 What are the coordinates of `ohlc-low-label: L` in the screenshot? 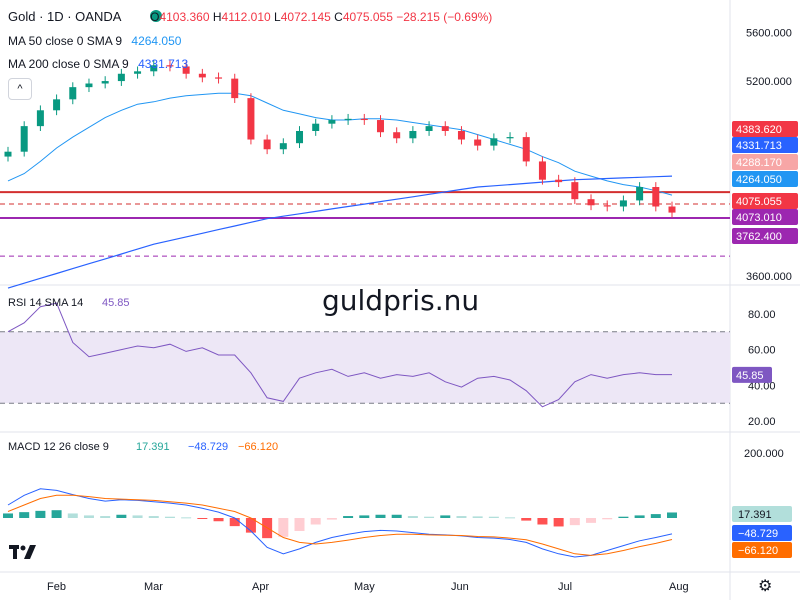 It's located at (277, 17).